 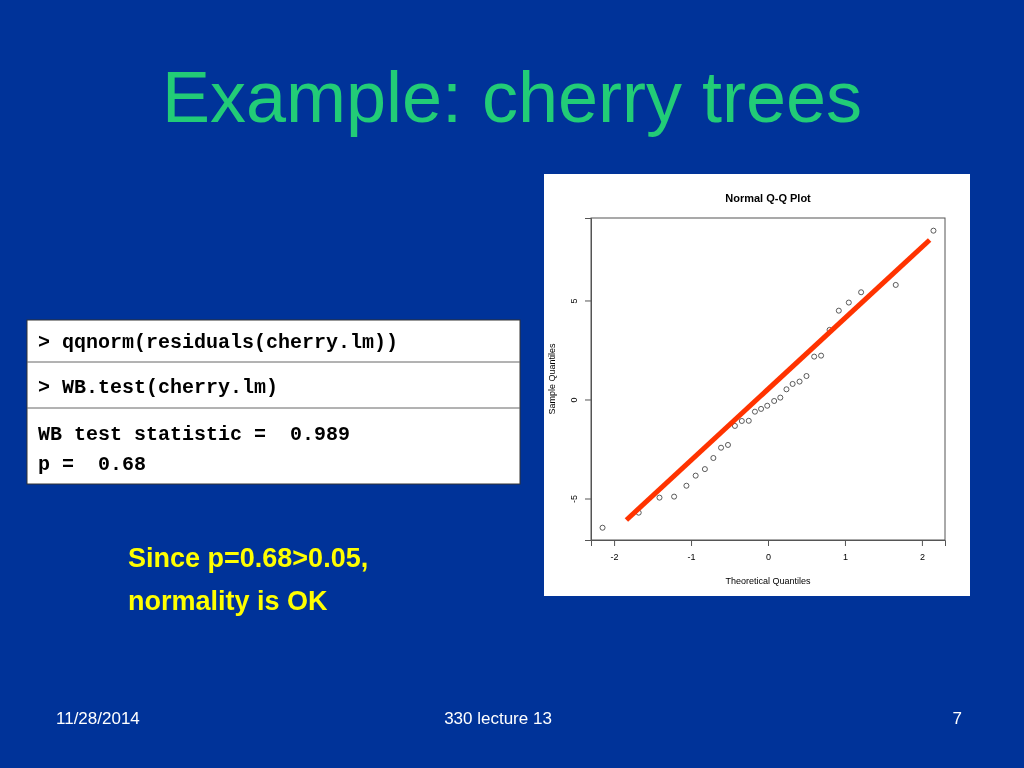 What do you see at coordinates (228, 601) in the screenshot?
I see `text: normality is OK` at bounding box center [228, 601].